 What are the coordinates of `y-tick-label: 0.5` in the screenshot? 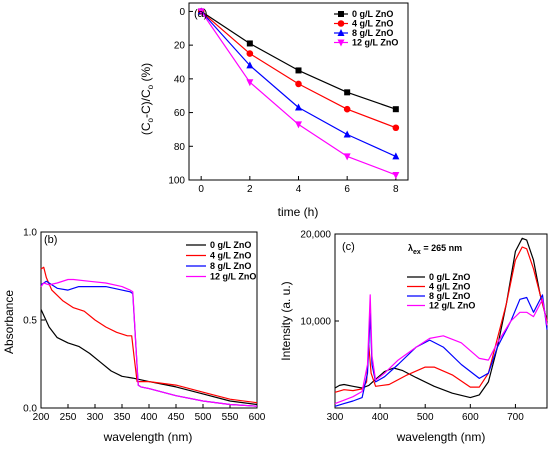 It's located at (30, 321).